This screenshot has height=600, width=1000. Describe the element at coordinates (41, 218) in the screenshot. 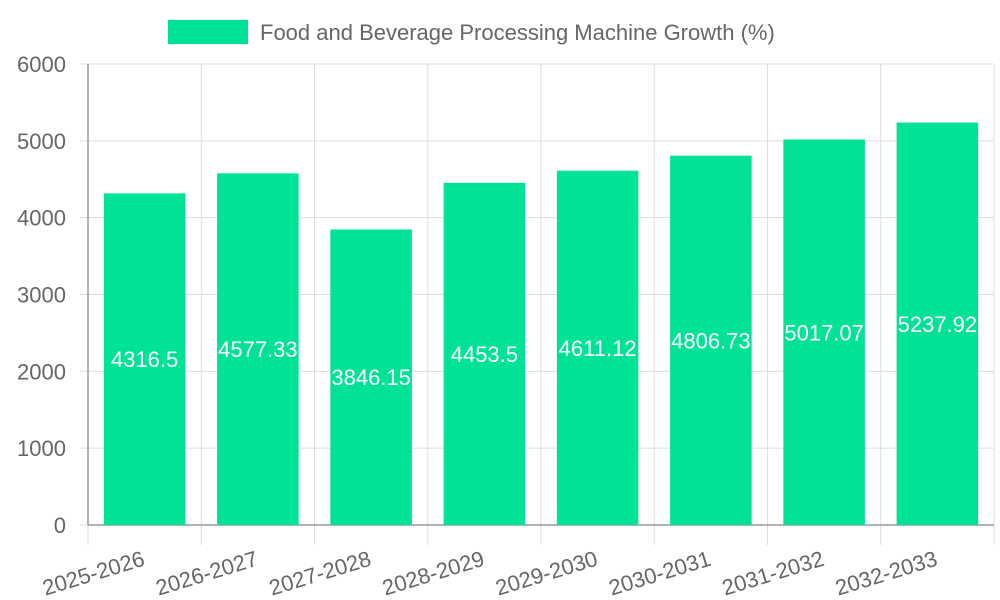

I see `y-tick-label: 4000` at that location.